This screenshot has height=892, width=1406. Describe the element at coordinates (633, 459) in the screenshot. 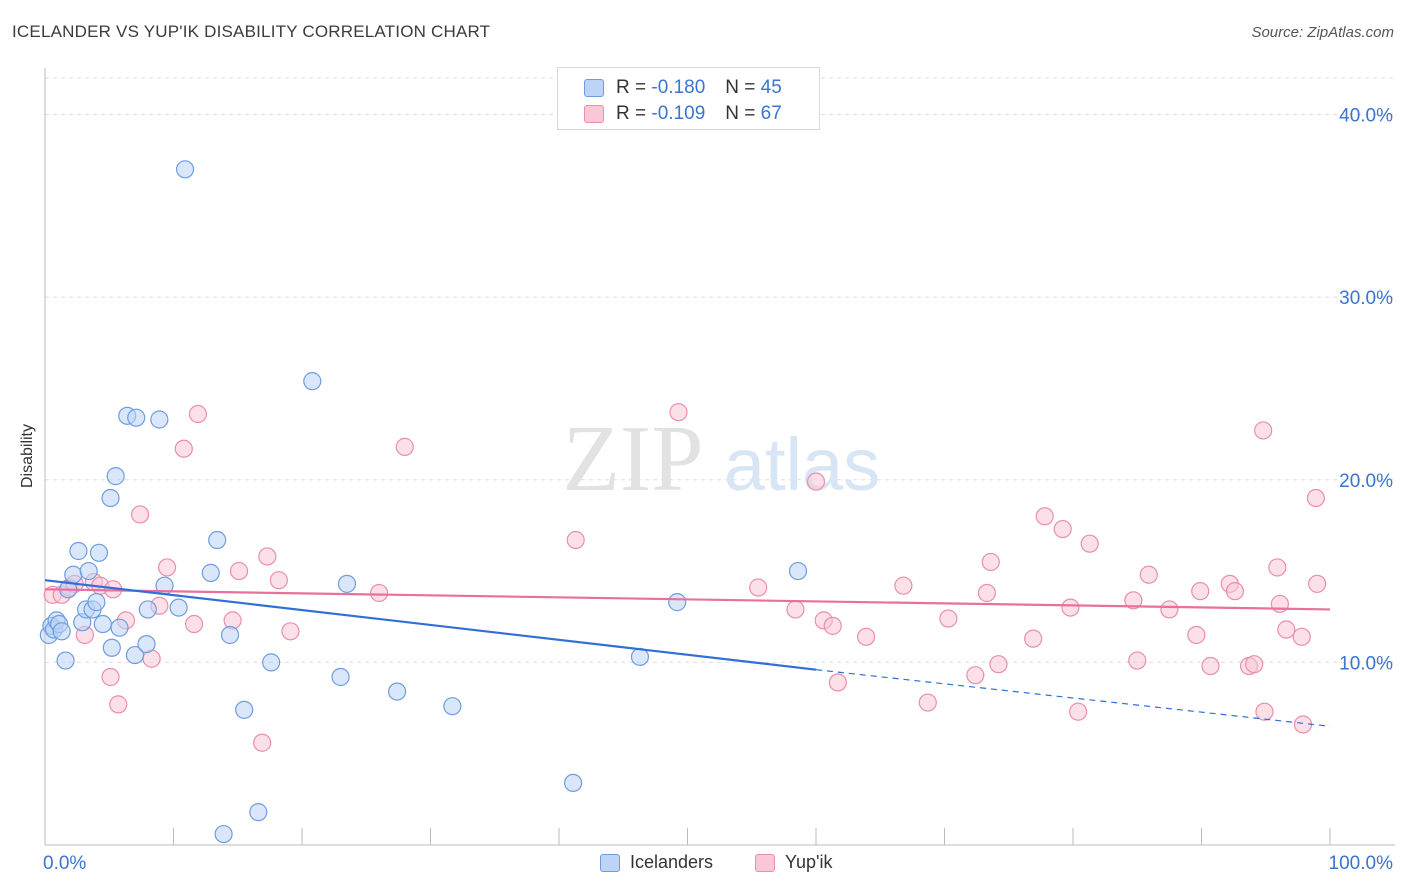

I see `watermark-zip: ZIP` at that location.